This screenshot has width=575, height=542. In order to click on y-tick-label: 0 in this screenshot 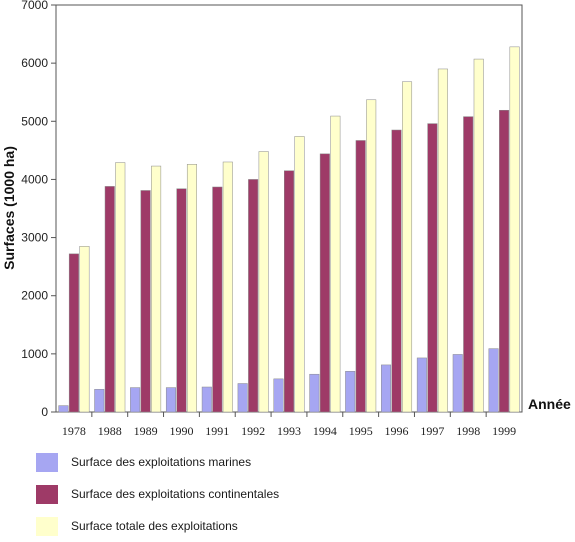, I will do `click(44, 412)`.